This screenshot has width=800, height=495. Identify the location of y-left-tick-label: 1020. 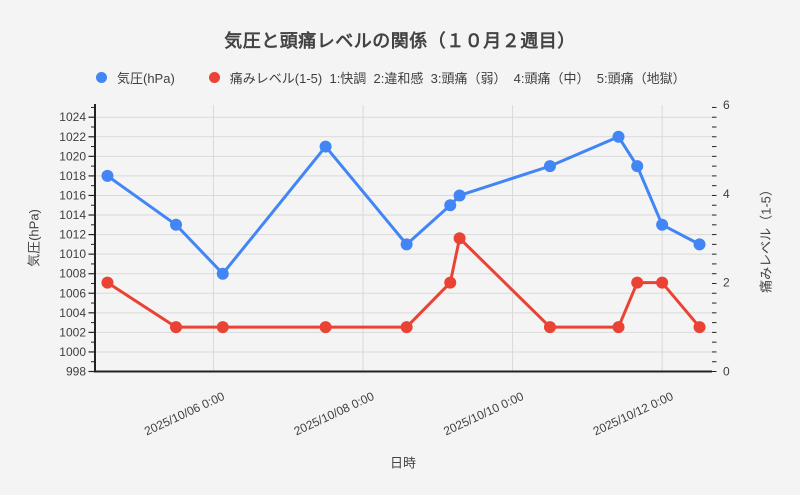
(72, 156).